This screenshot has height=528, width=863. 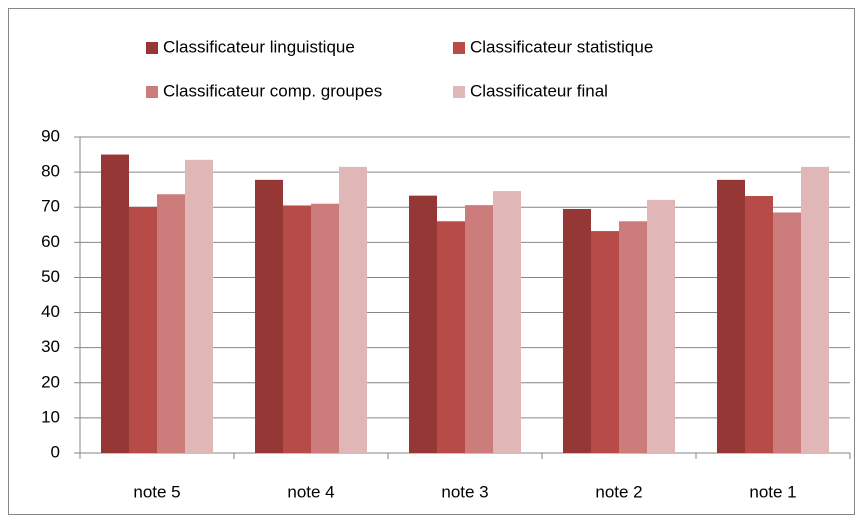 What do you see at coordinates (618, 491) in the screenshot?
I see `x-tick-label: note 2` at bounding box center [618, 491].